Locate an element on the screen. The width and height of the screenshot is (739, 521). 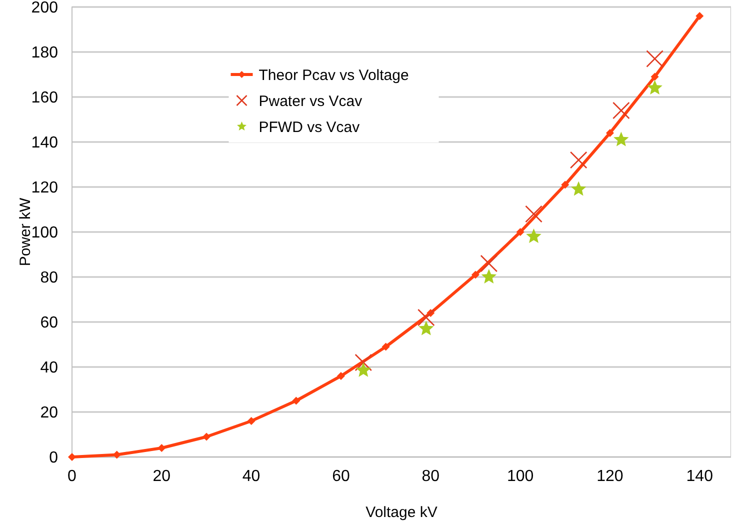
y-tick-label: 160 is located at coordinates (44, 98).